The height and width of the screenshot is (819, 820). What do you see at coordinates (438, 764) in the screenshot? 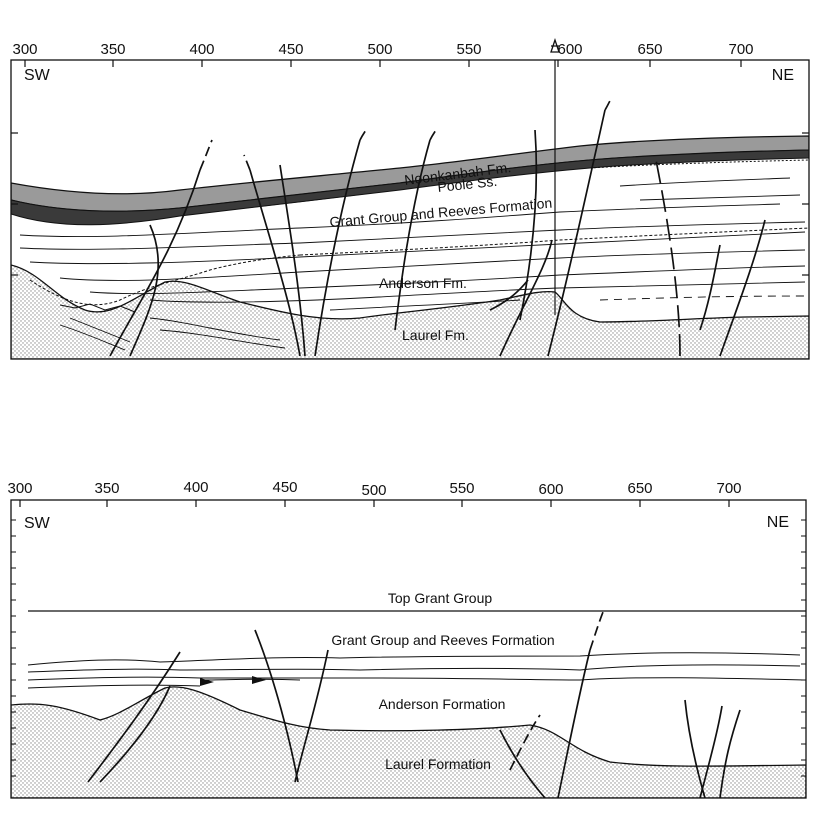
I see `laurel-label-bottom: Laurel Formation` at bounding box center [438, 764].